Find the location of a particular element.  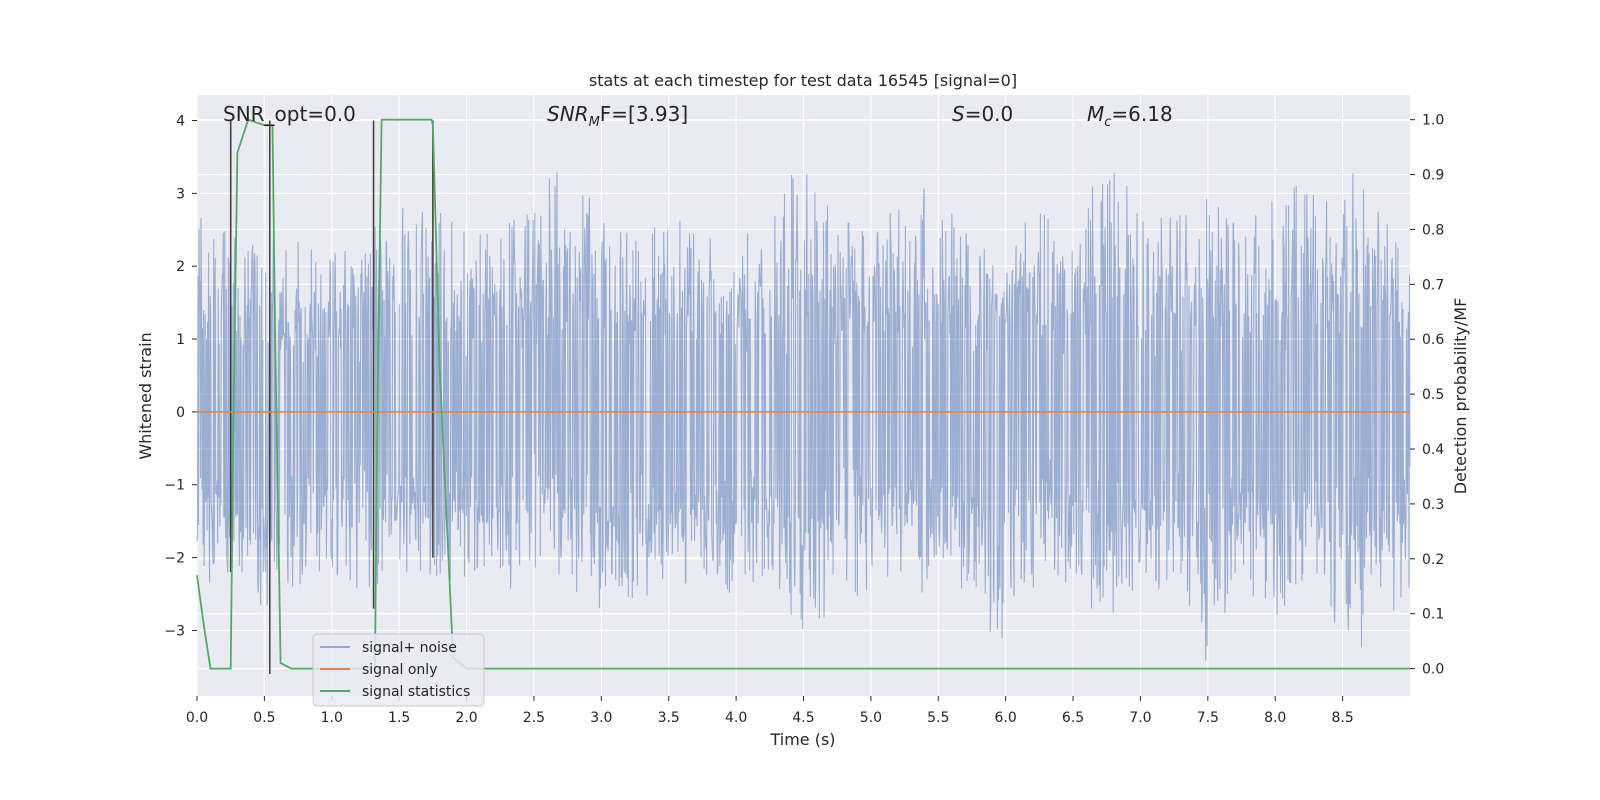

yl-tick-label-1: −2 is located at coordinates (174, 559).